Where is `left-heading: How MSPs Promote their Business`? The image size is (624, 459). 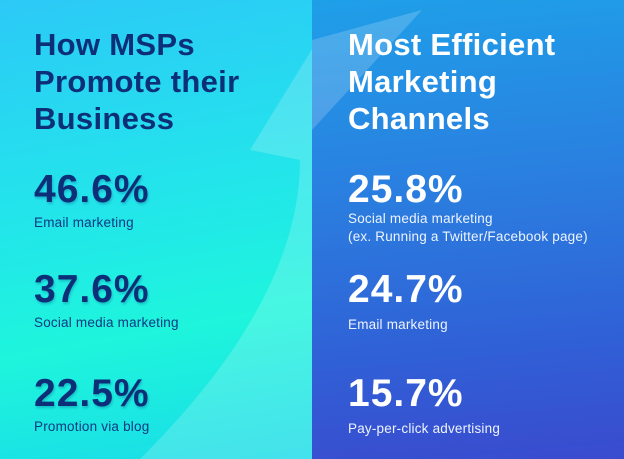 left-heading: How MSPs Promote their Business is located at coordinates (136, 81).